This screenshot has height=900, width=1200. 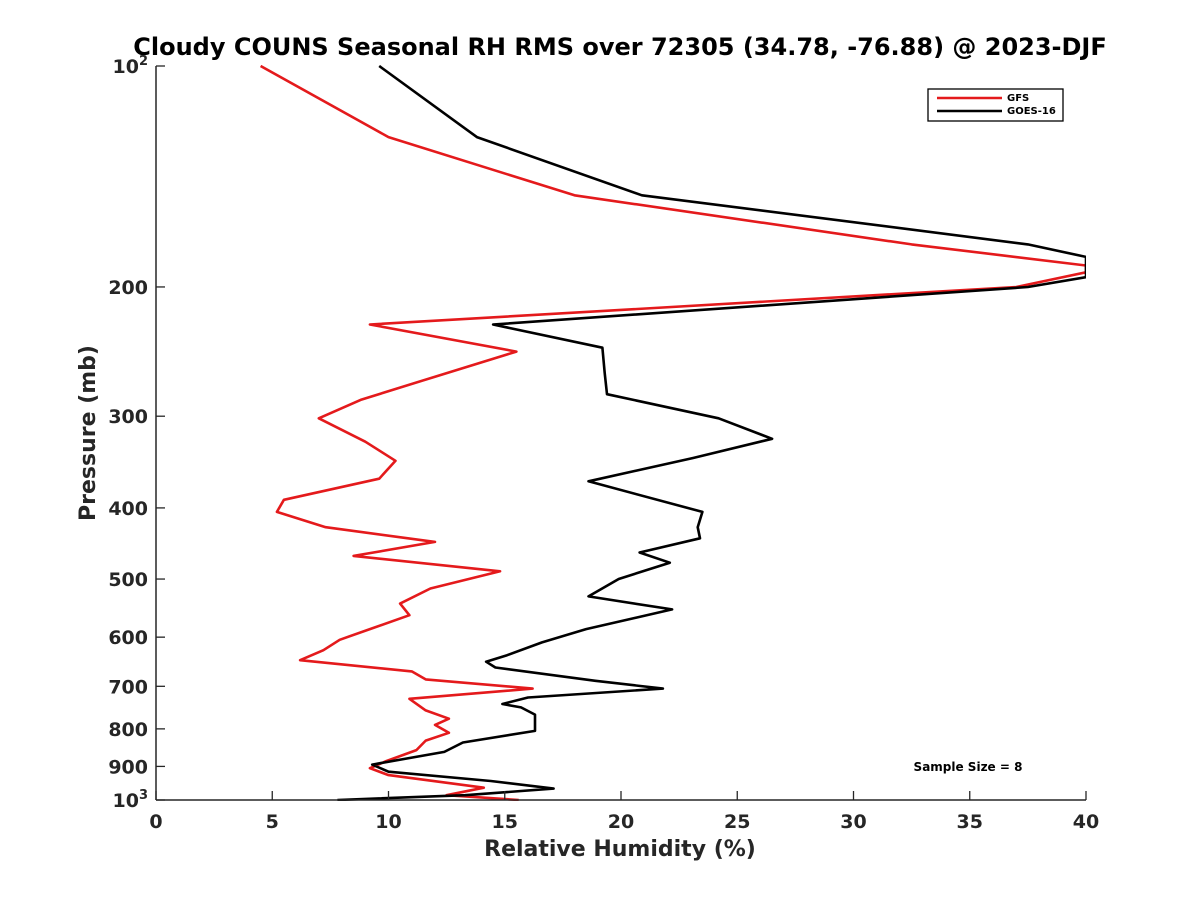 What do you see at coordinates (1031, 111) in the screenshot?
I see `legend-label-goes-16: GOES-16` at bounding box center [1031, 111].